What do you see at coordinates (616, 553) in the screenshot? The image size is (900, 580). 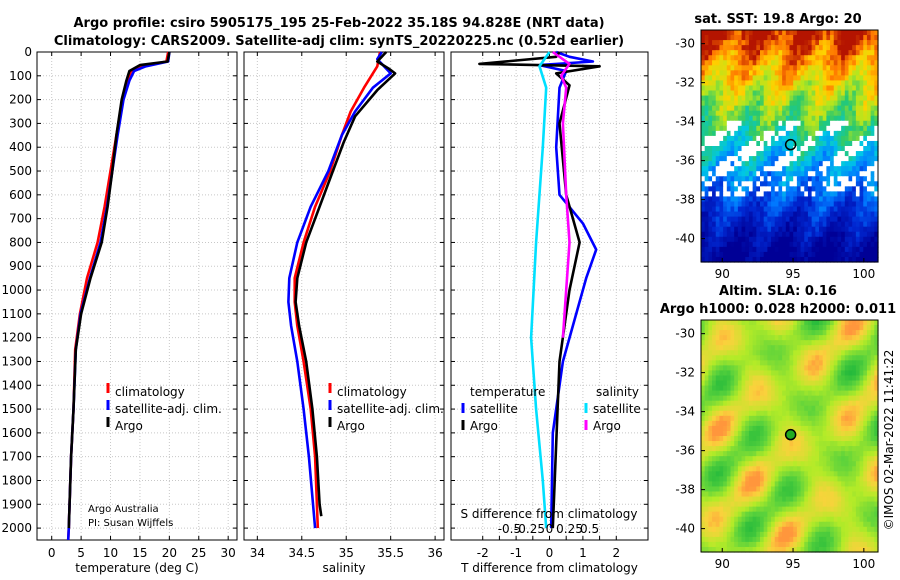 I see `x-tick-label: 2` at bounding box center [616, 553].